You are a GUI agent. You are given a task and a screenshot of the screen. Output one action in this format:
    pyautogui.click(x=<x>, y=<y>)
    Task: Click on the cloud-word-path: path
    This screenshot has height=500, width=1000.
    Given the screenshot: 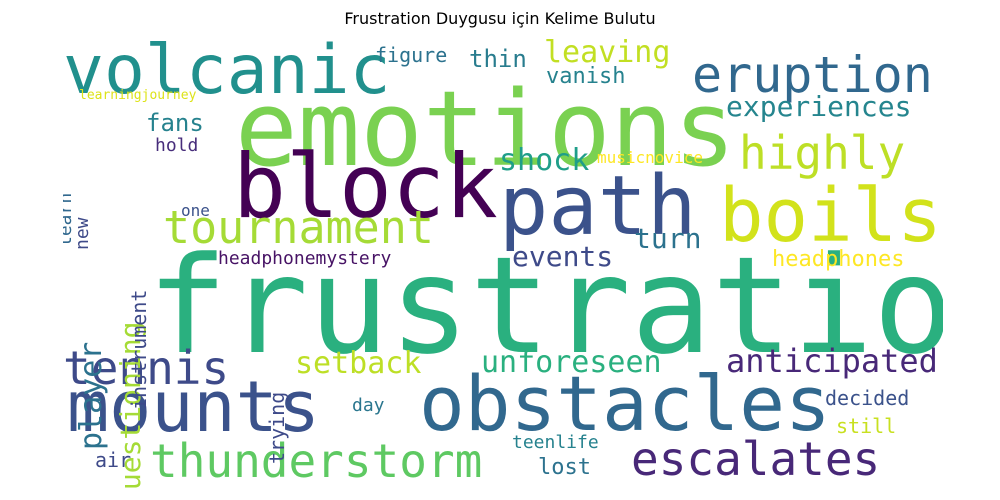 What is the action you would take?
    pyautogui.click(x=598, y=206)
    